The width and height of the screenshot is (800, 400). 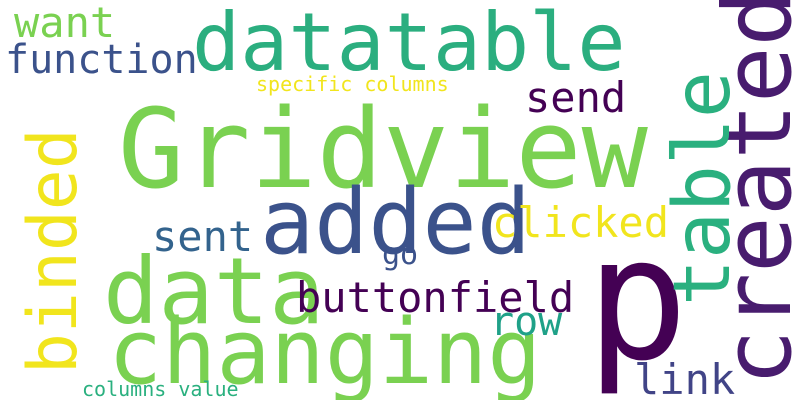 What do you see at coordinates (214, 291) in the screenshot?
I see `word-data: data` at bounding box center [214, 291].